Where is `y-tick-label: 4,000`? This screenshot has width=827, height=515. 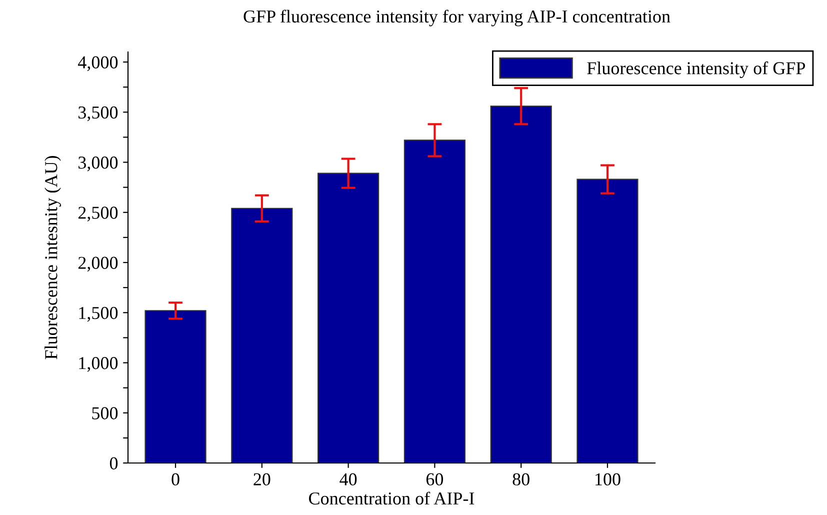
y-tick-label: 4,000 is located at coordinates (98, 64).